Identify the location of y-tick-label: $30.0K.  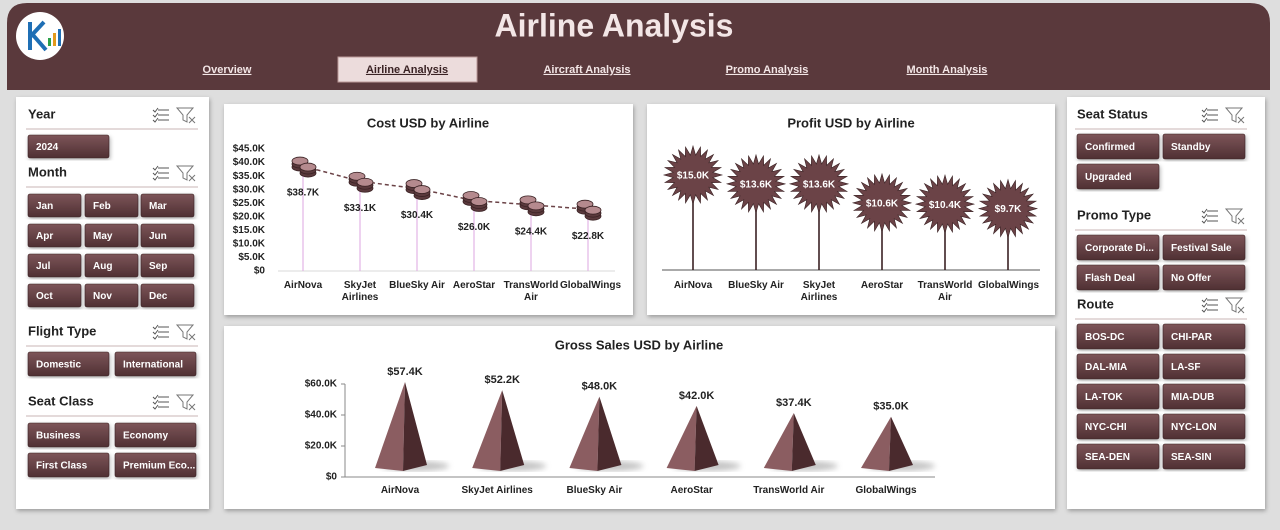
(249, 189).